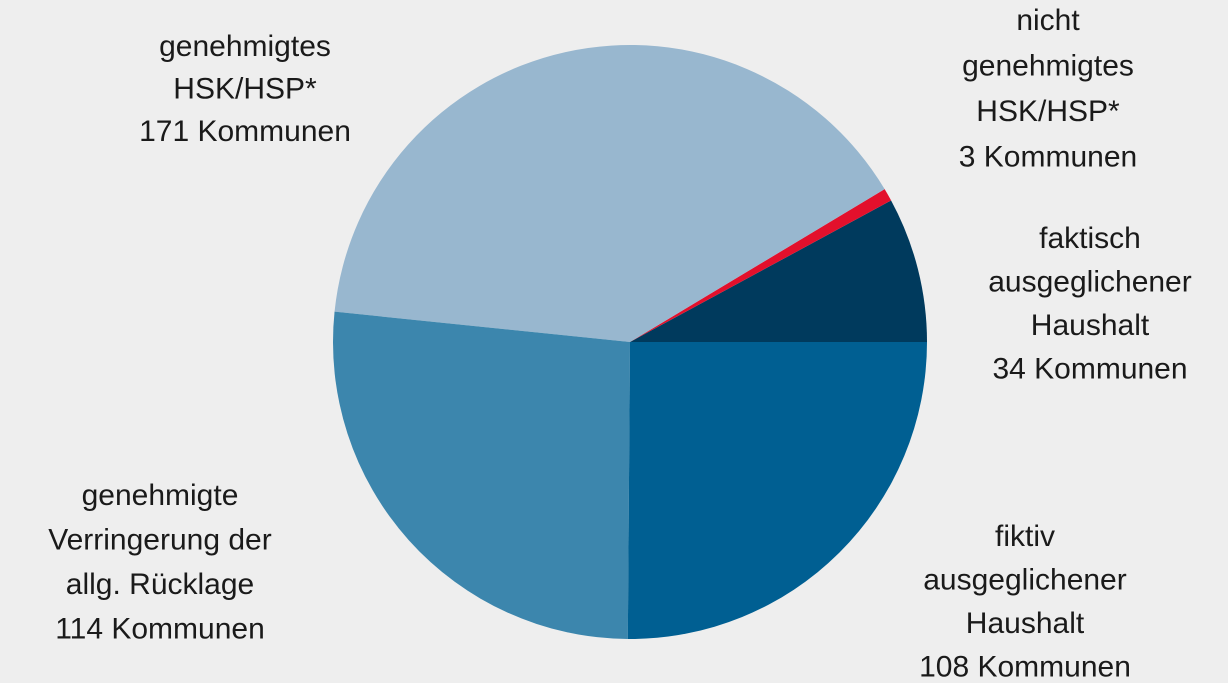  Describe the element at coordinates (1048, 20) in the screenshot. I see `category-label: nicht` at that location.